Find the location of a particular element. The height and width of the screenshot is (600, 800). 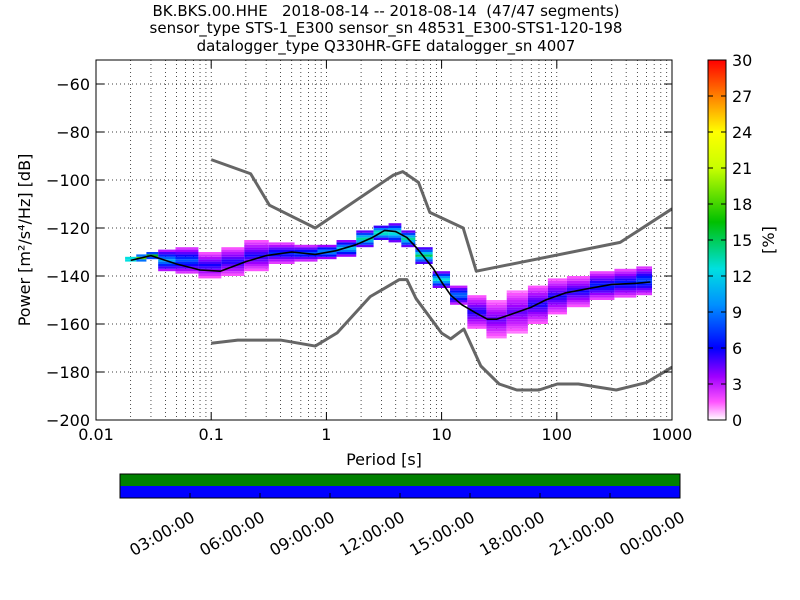

x-tick-label: 10 is located at coordinates (441, 434).